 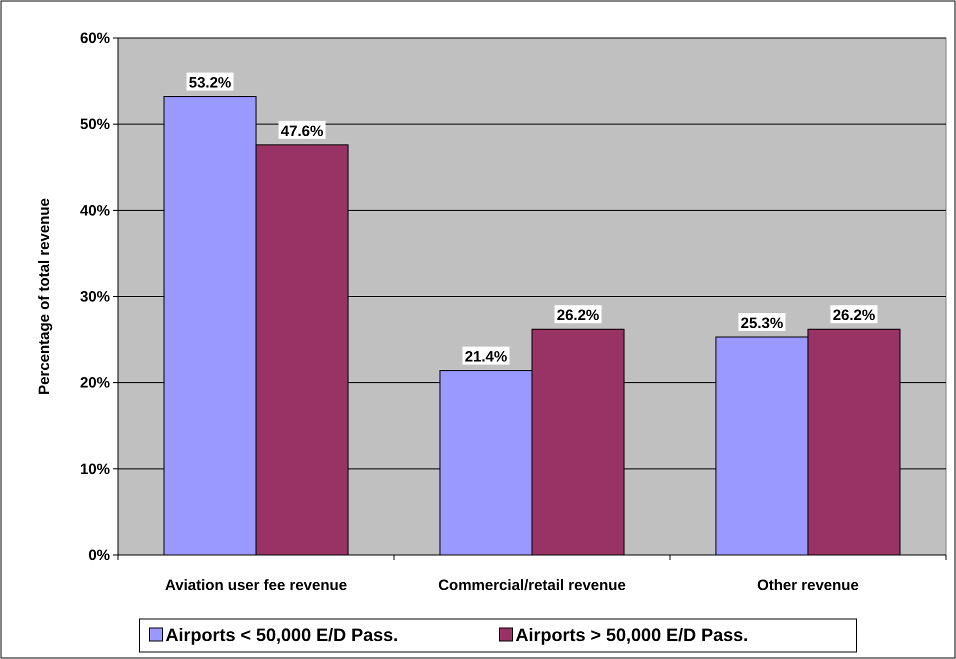 What do you see at coordinates (95, 297) in the screenshot?
I see `y-tick-label: 30%` at bounding box center [95, 297].